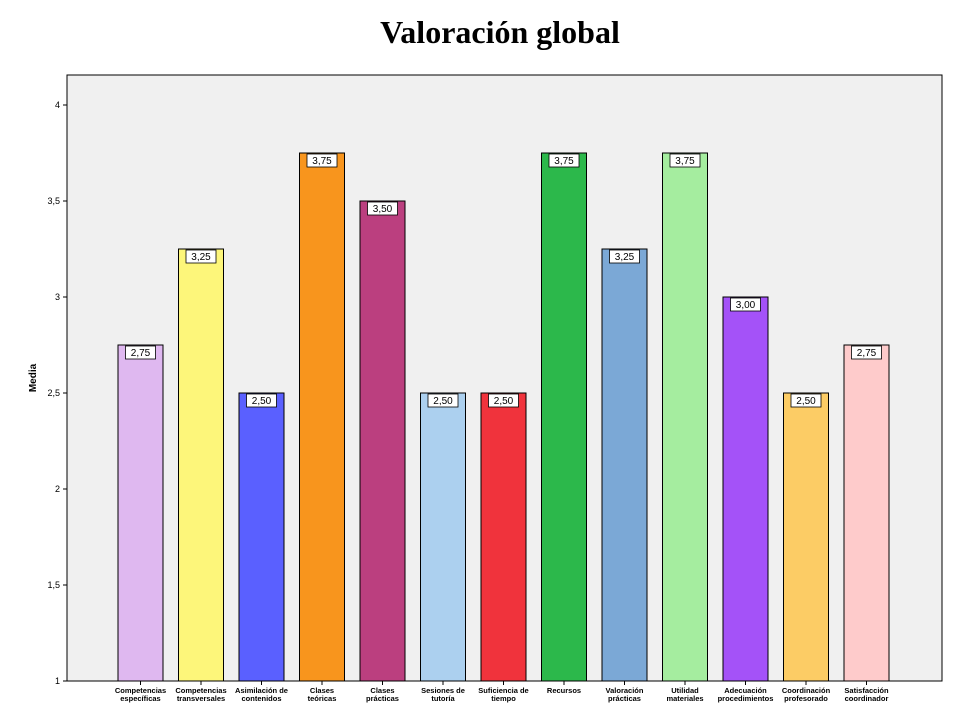 This screenshot has width=960, height=720. Describe the element at coordinates (53, 201) in the screenshot. I see `y-tick-label: 3,5` at that location.